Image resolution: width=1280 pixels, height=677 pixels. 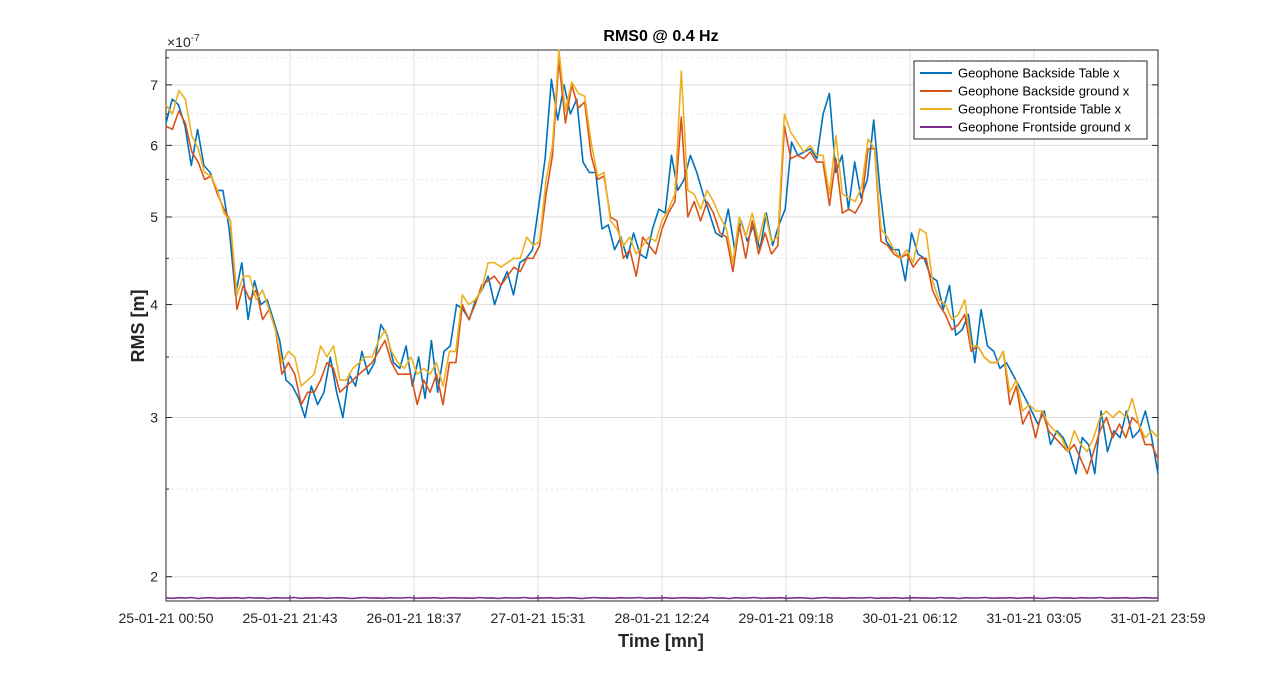 I want to click on y-tick-label: 7, so click(x=154, y=85).